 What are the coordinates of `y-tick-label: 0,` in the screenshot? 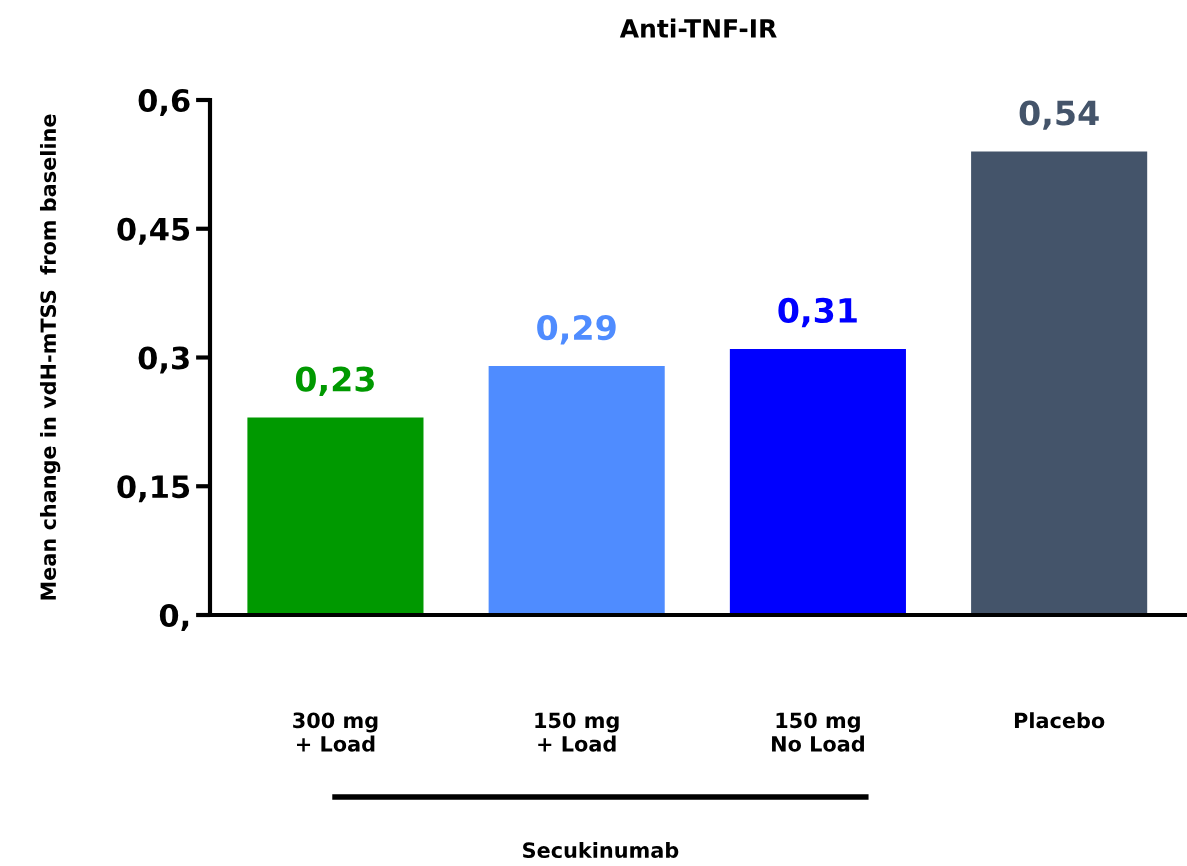 It's located at (174, 617).